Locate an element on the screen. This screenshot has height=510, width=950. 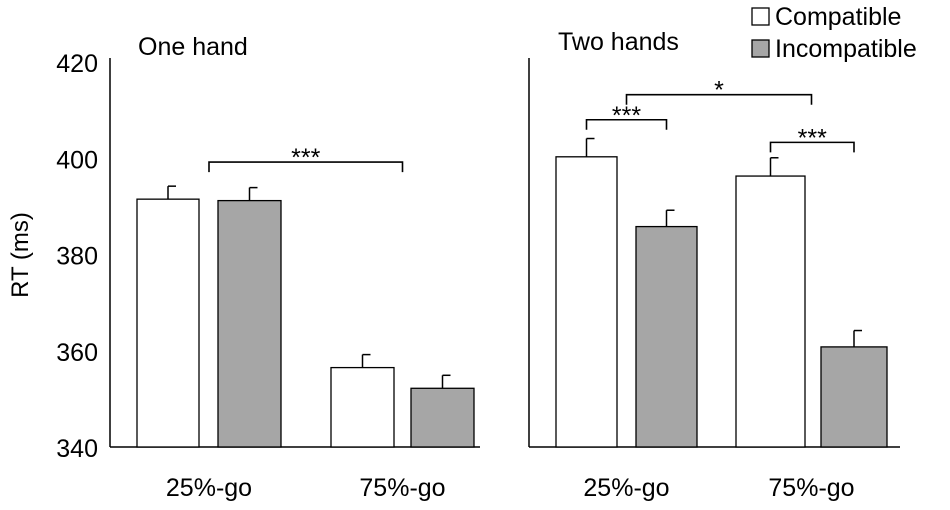
legend-label: Compatible is located at coordinates (838, 17).